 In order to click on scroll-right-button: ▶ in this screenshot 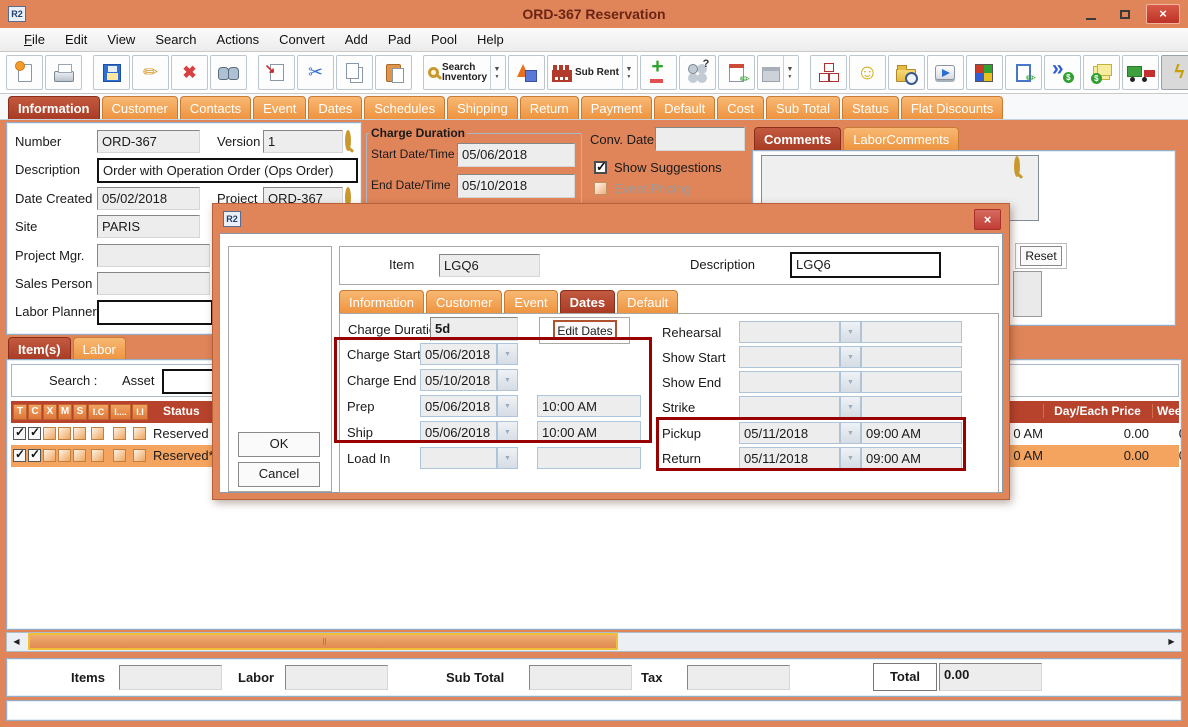, I will do `click(1171, 641)`.